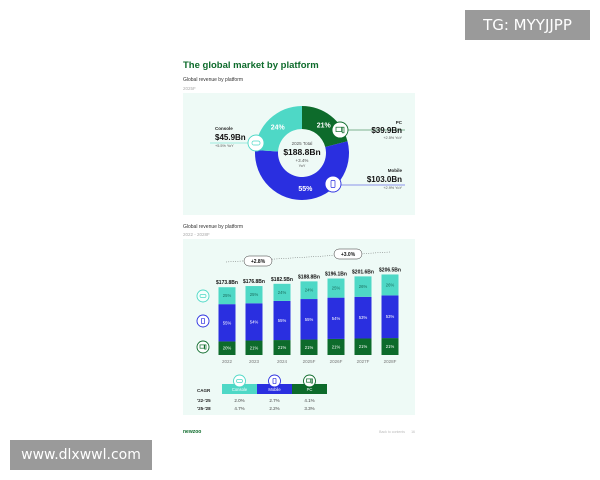 This screenshot has height=480, width=600. Describe the element at coordinates (390, 270) in the screenshot. I see `bar-total-label: $206.5Bn` at that location.